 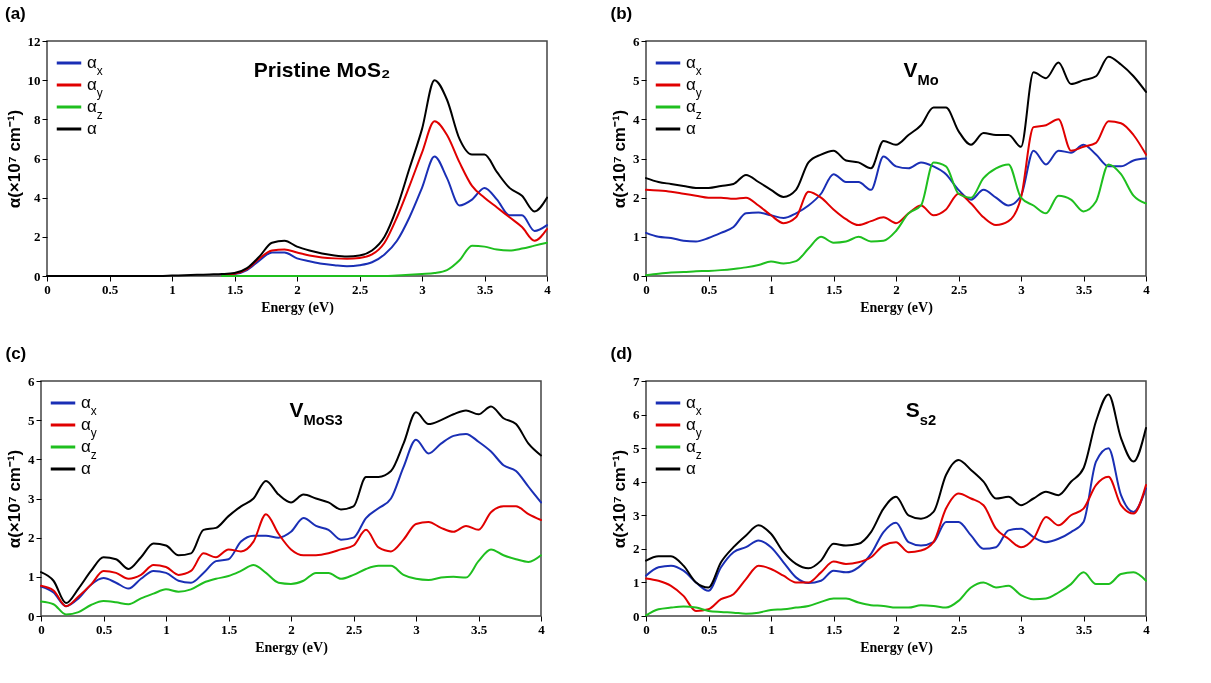 What do you see at coordinates (16, 353) in the screenshot?
I see `chart-title: (c)` at bounding box center [16, 353].